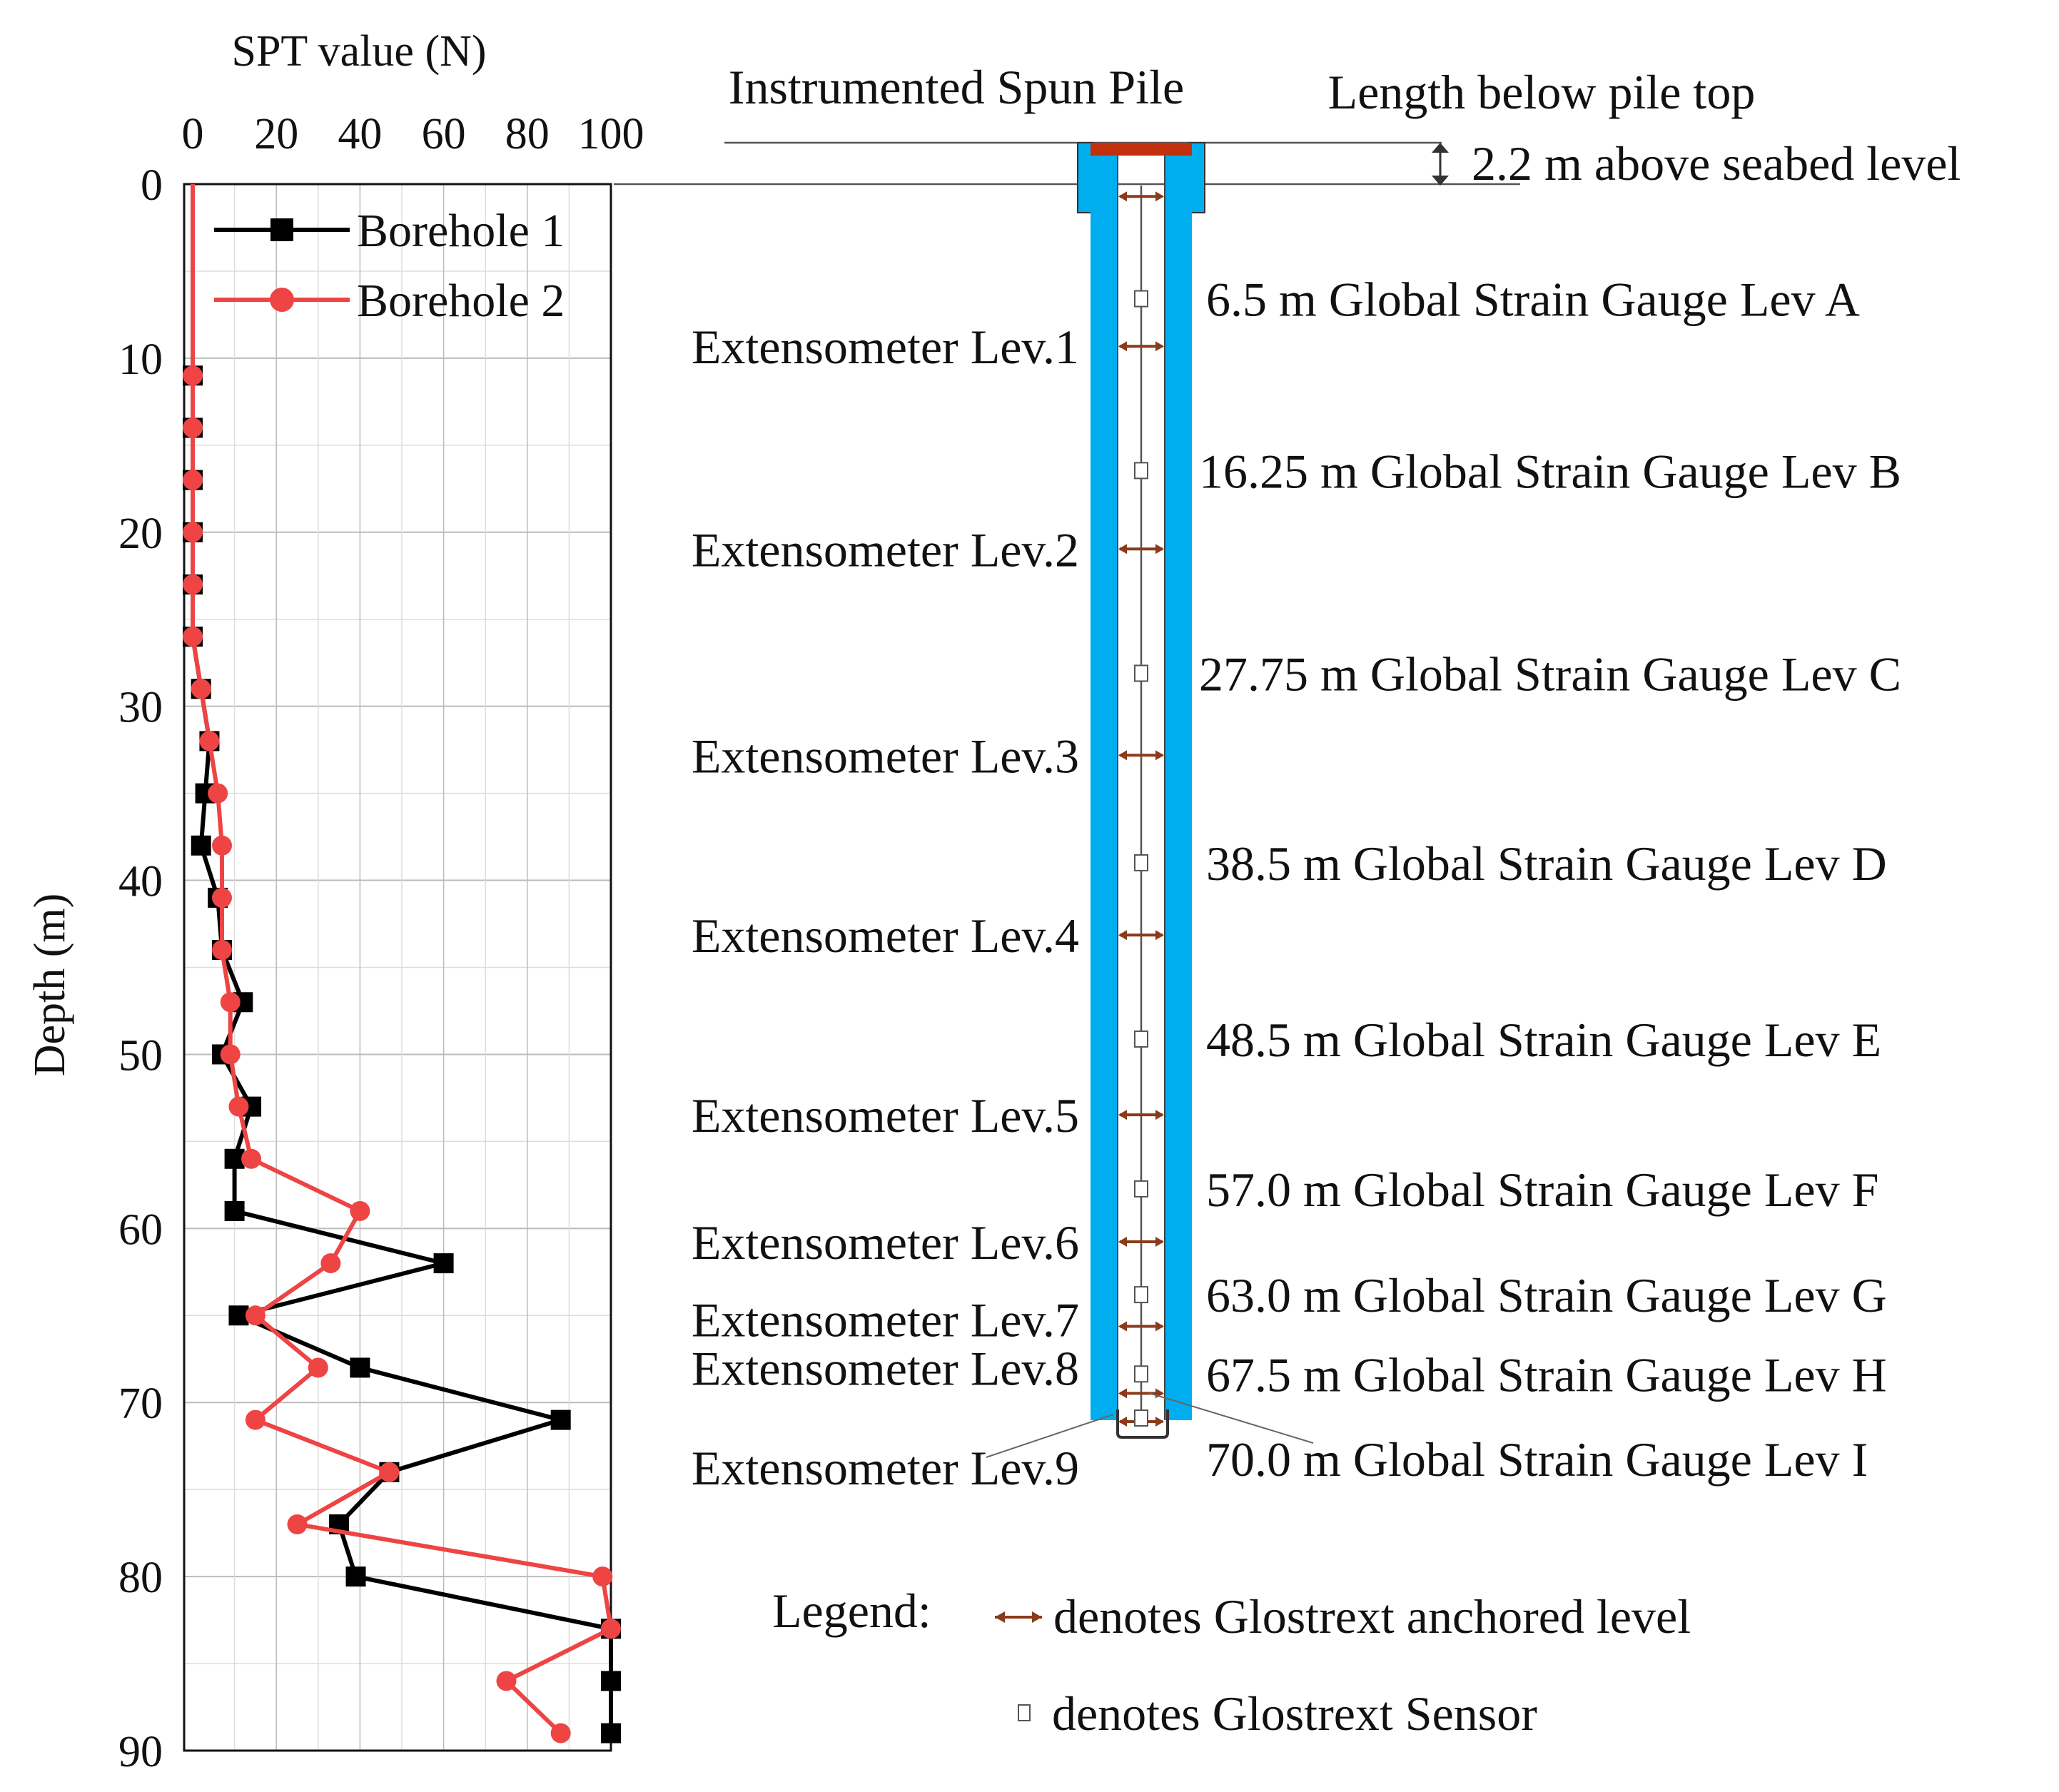 This screenshot has width=2059, height=1792. Describe the element at coordinates (1178, 782) in the screenshot. I see `pile-wall-right` at that location.